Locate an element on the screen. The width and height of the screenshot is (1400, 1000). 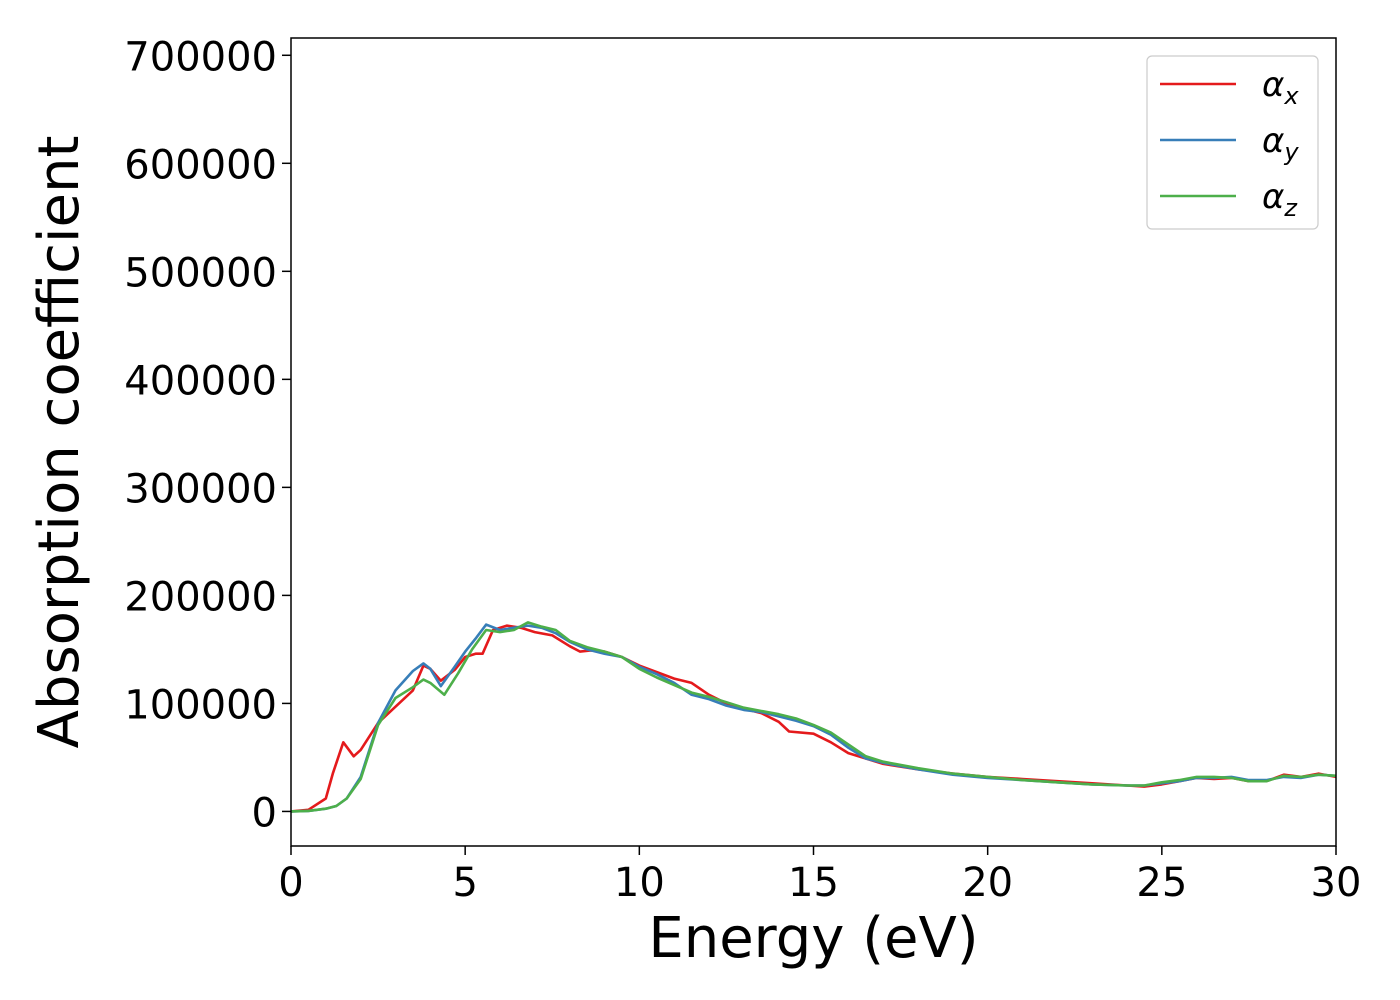
x-axis-title: Energy (eV) is located at coordinates (813, 938).